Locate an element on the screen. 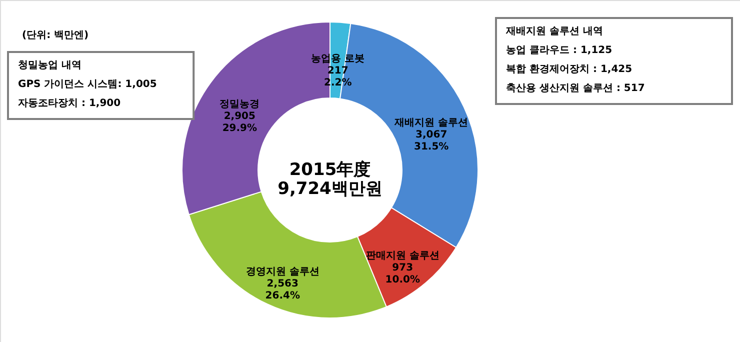  slice-label: 재배지원 솔루션 is located at coordinates (431, 122).